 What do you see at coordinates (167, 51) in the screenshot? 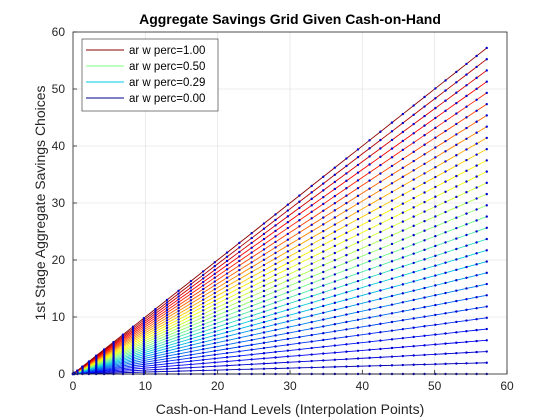
I see `legend-label-1: ar w perc=1.00` at bounding box center [167, 51].